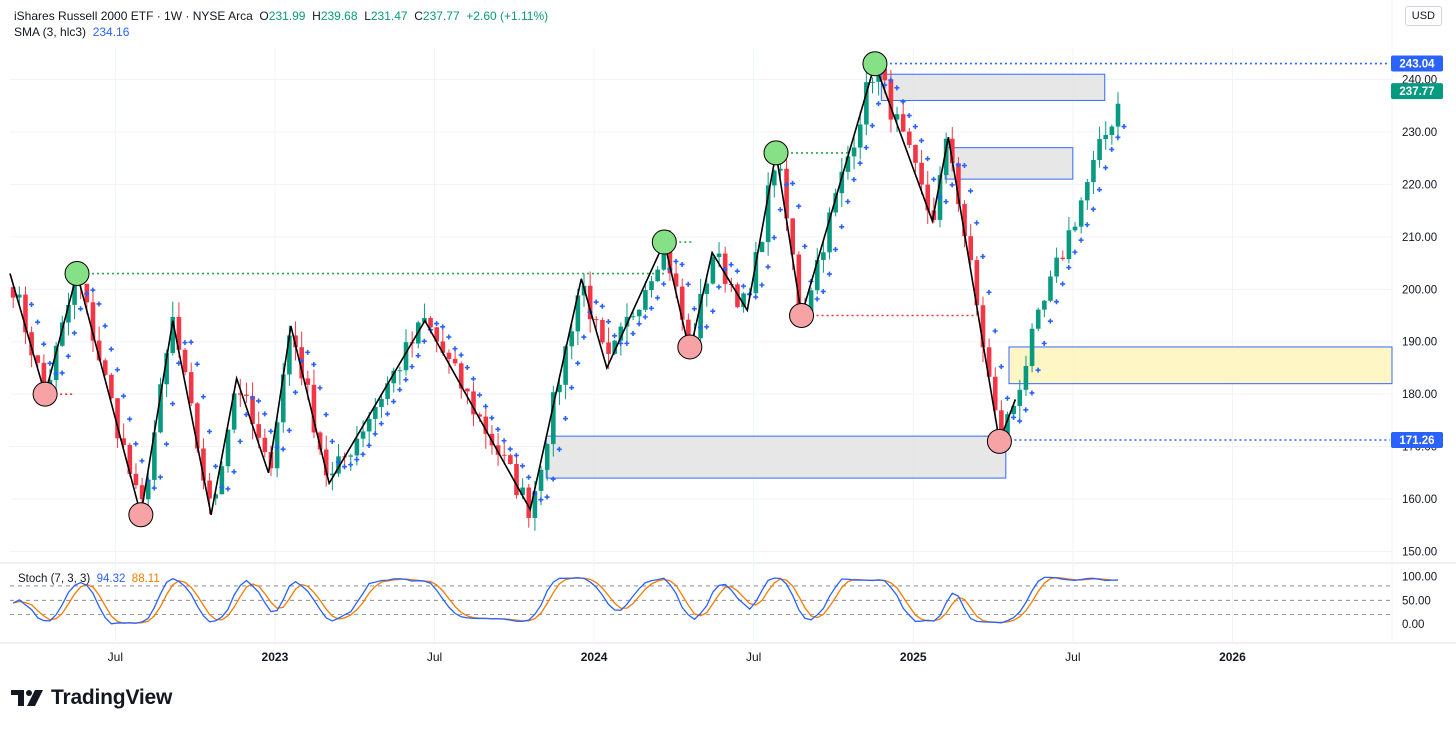 The height and width of the screenshot is (735, 1456). Describe the element at coordinates (89, 579) in the screenshot. I see `stoch-legend: Stoch (7, 3, 3) 94.32 88.11` at that location.